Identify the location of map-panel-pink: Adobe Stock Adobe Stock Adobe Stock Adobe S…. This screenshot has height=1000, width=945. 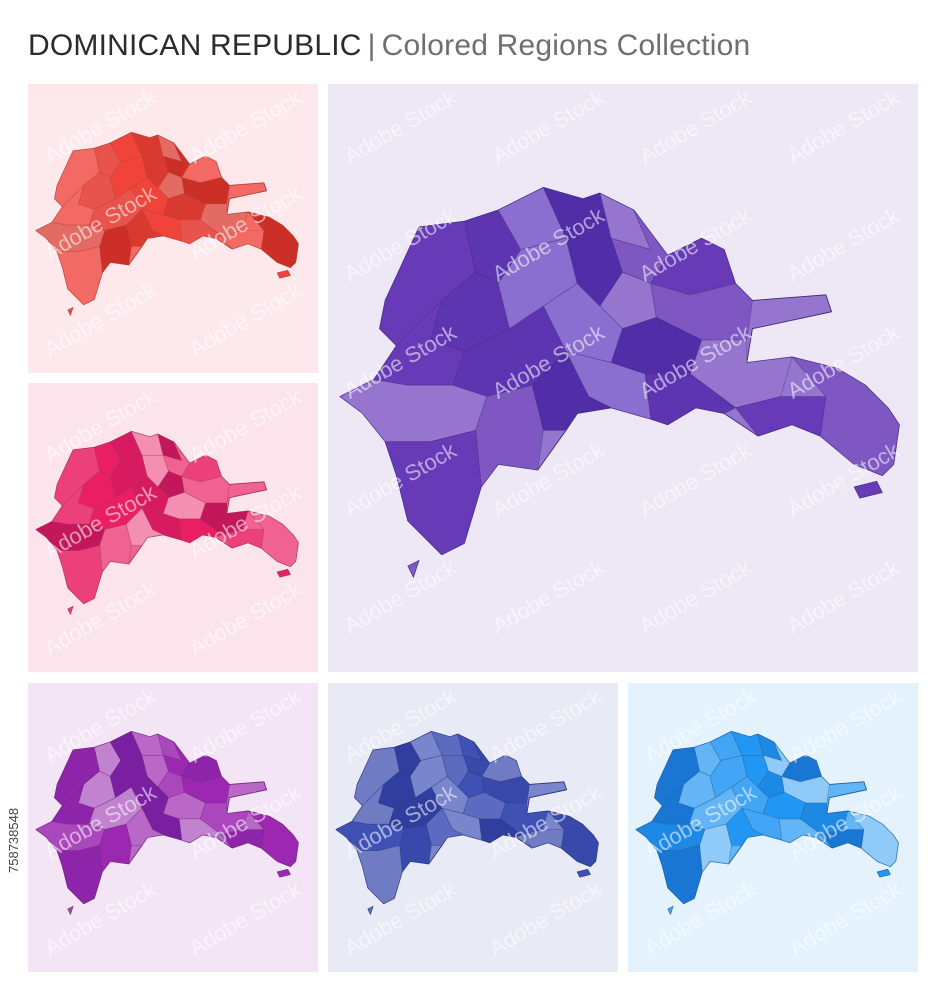
(173, 527).